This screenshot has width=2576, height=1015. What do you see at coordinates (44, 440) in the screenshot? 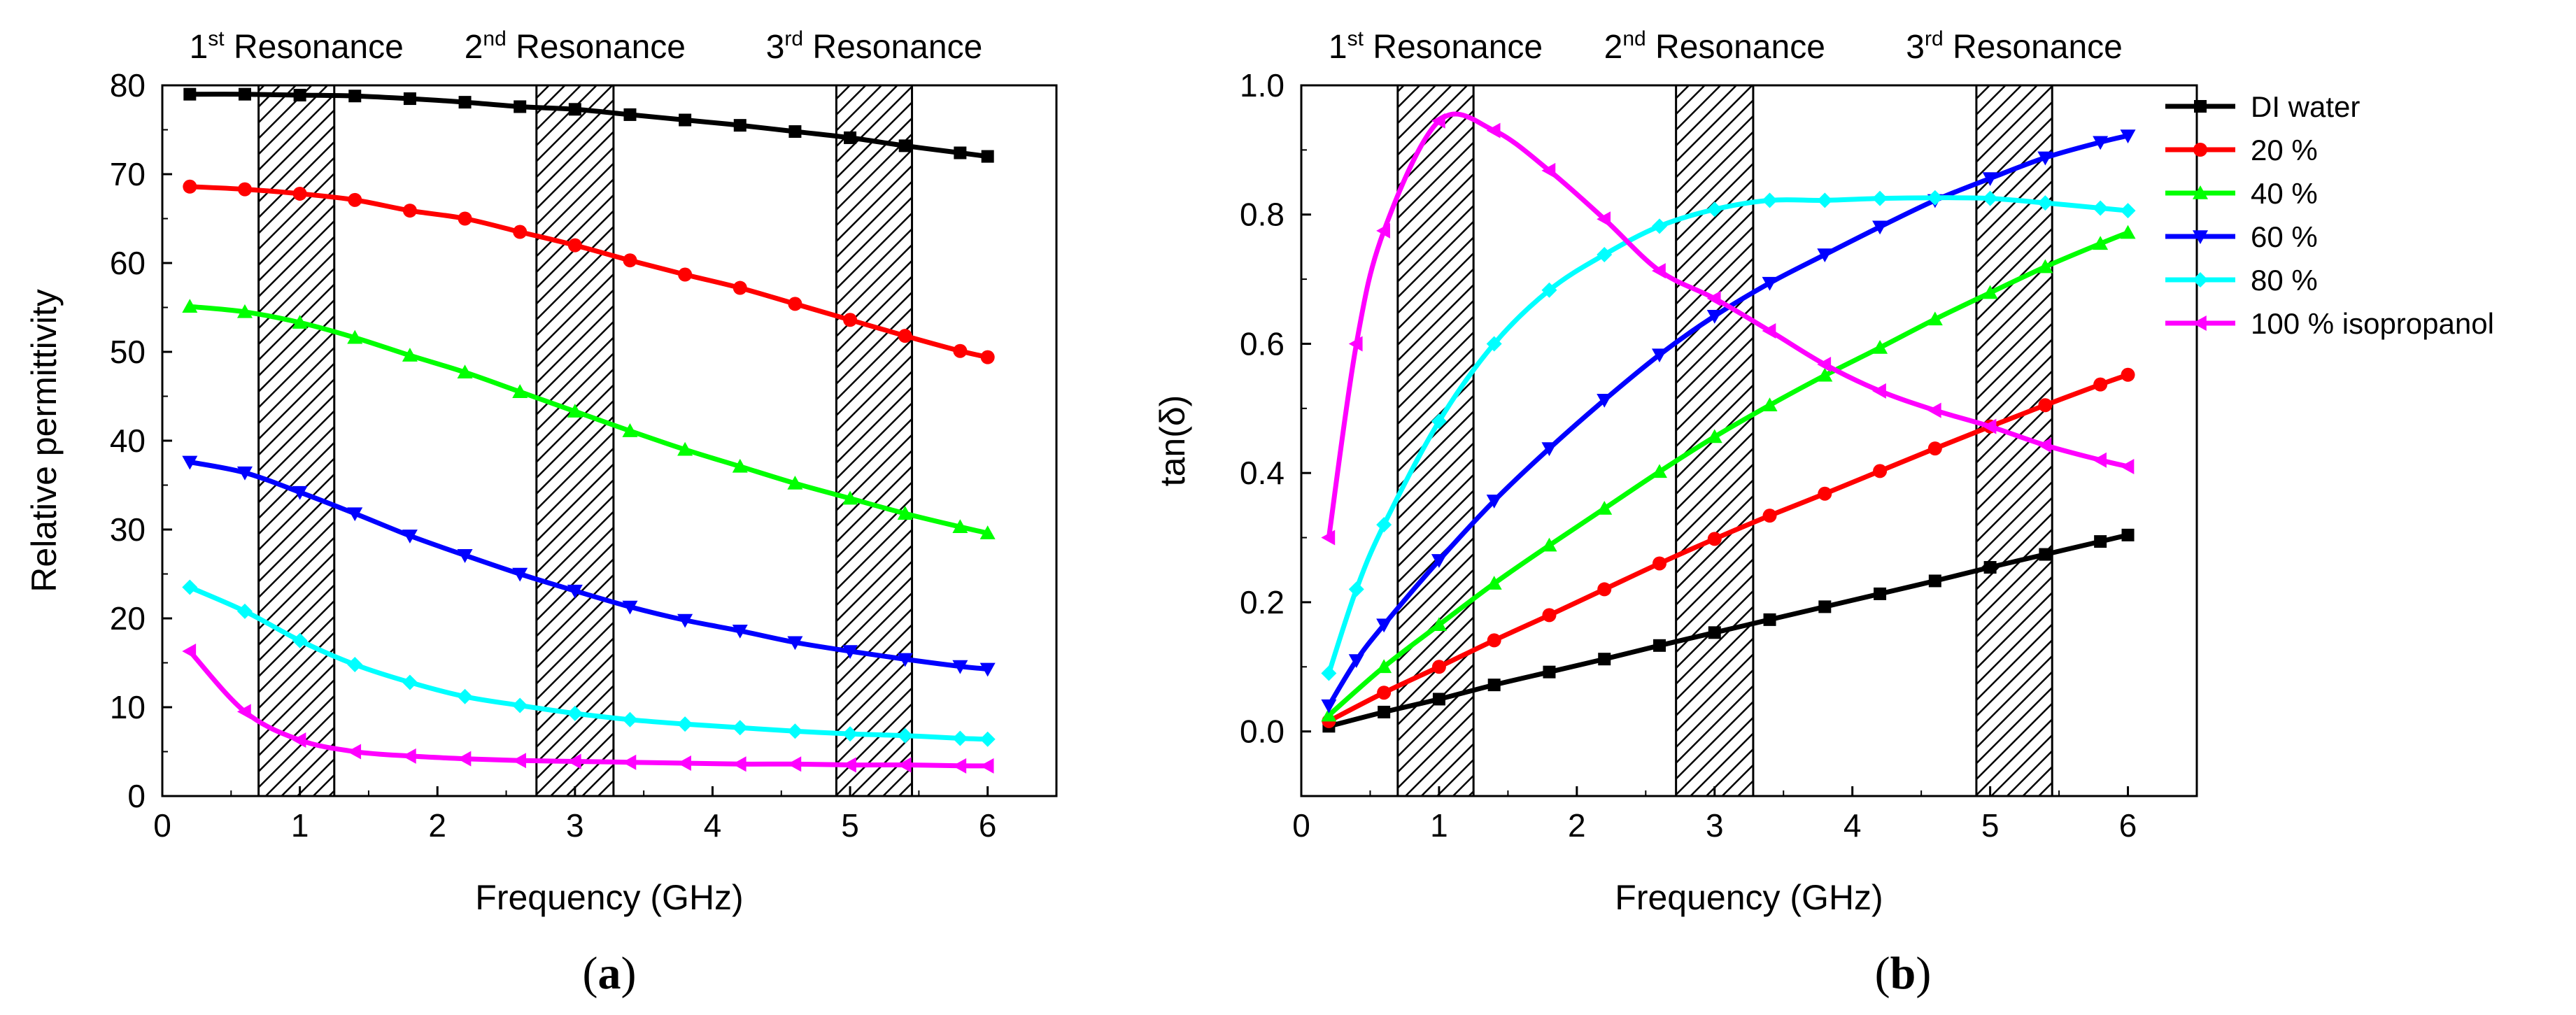
I see `chart-a-ylabel: Relative permittivity` at bounding box center [44, 440].